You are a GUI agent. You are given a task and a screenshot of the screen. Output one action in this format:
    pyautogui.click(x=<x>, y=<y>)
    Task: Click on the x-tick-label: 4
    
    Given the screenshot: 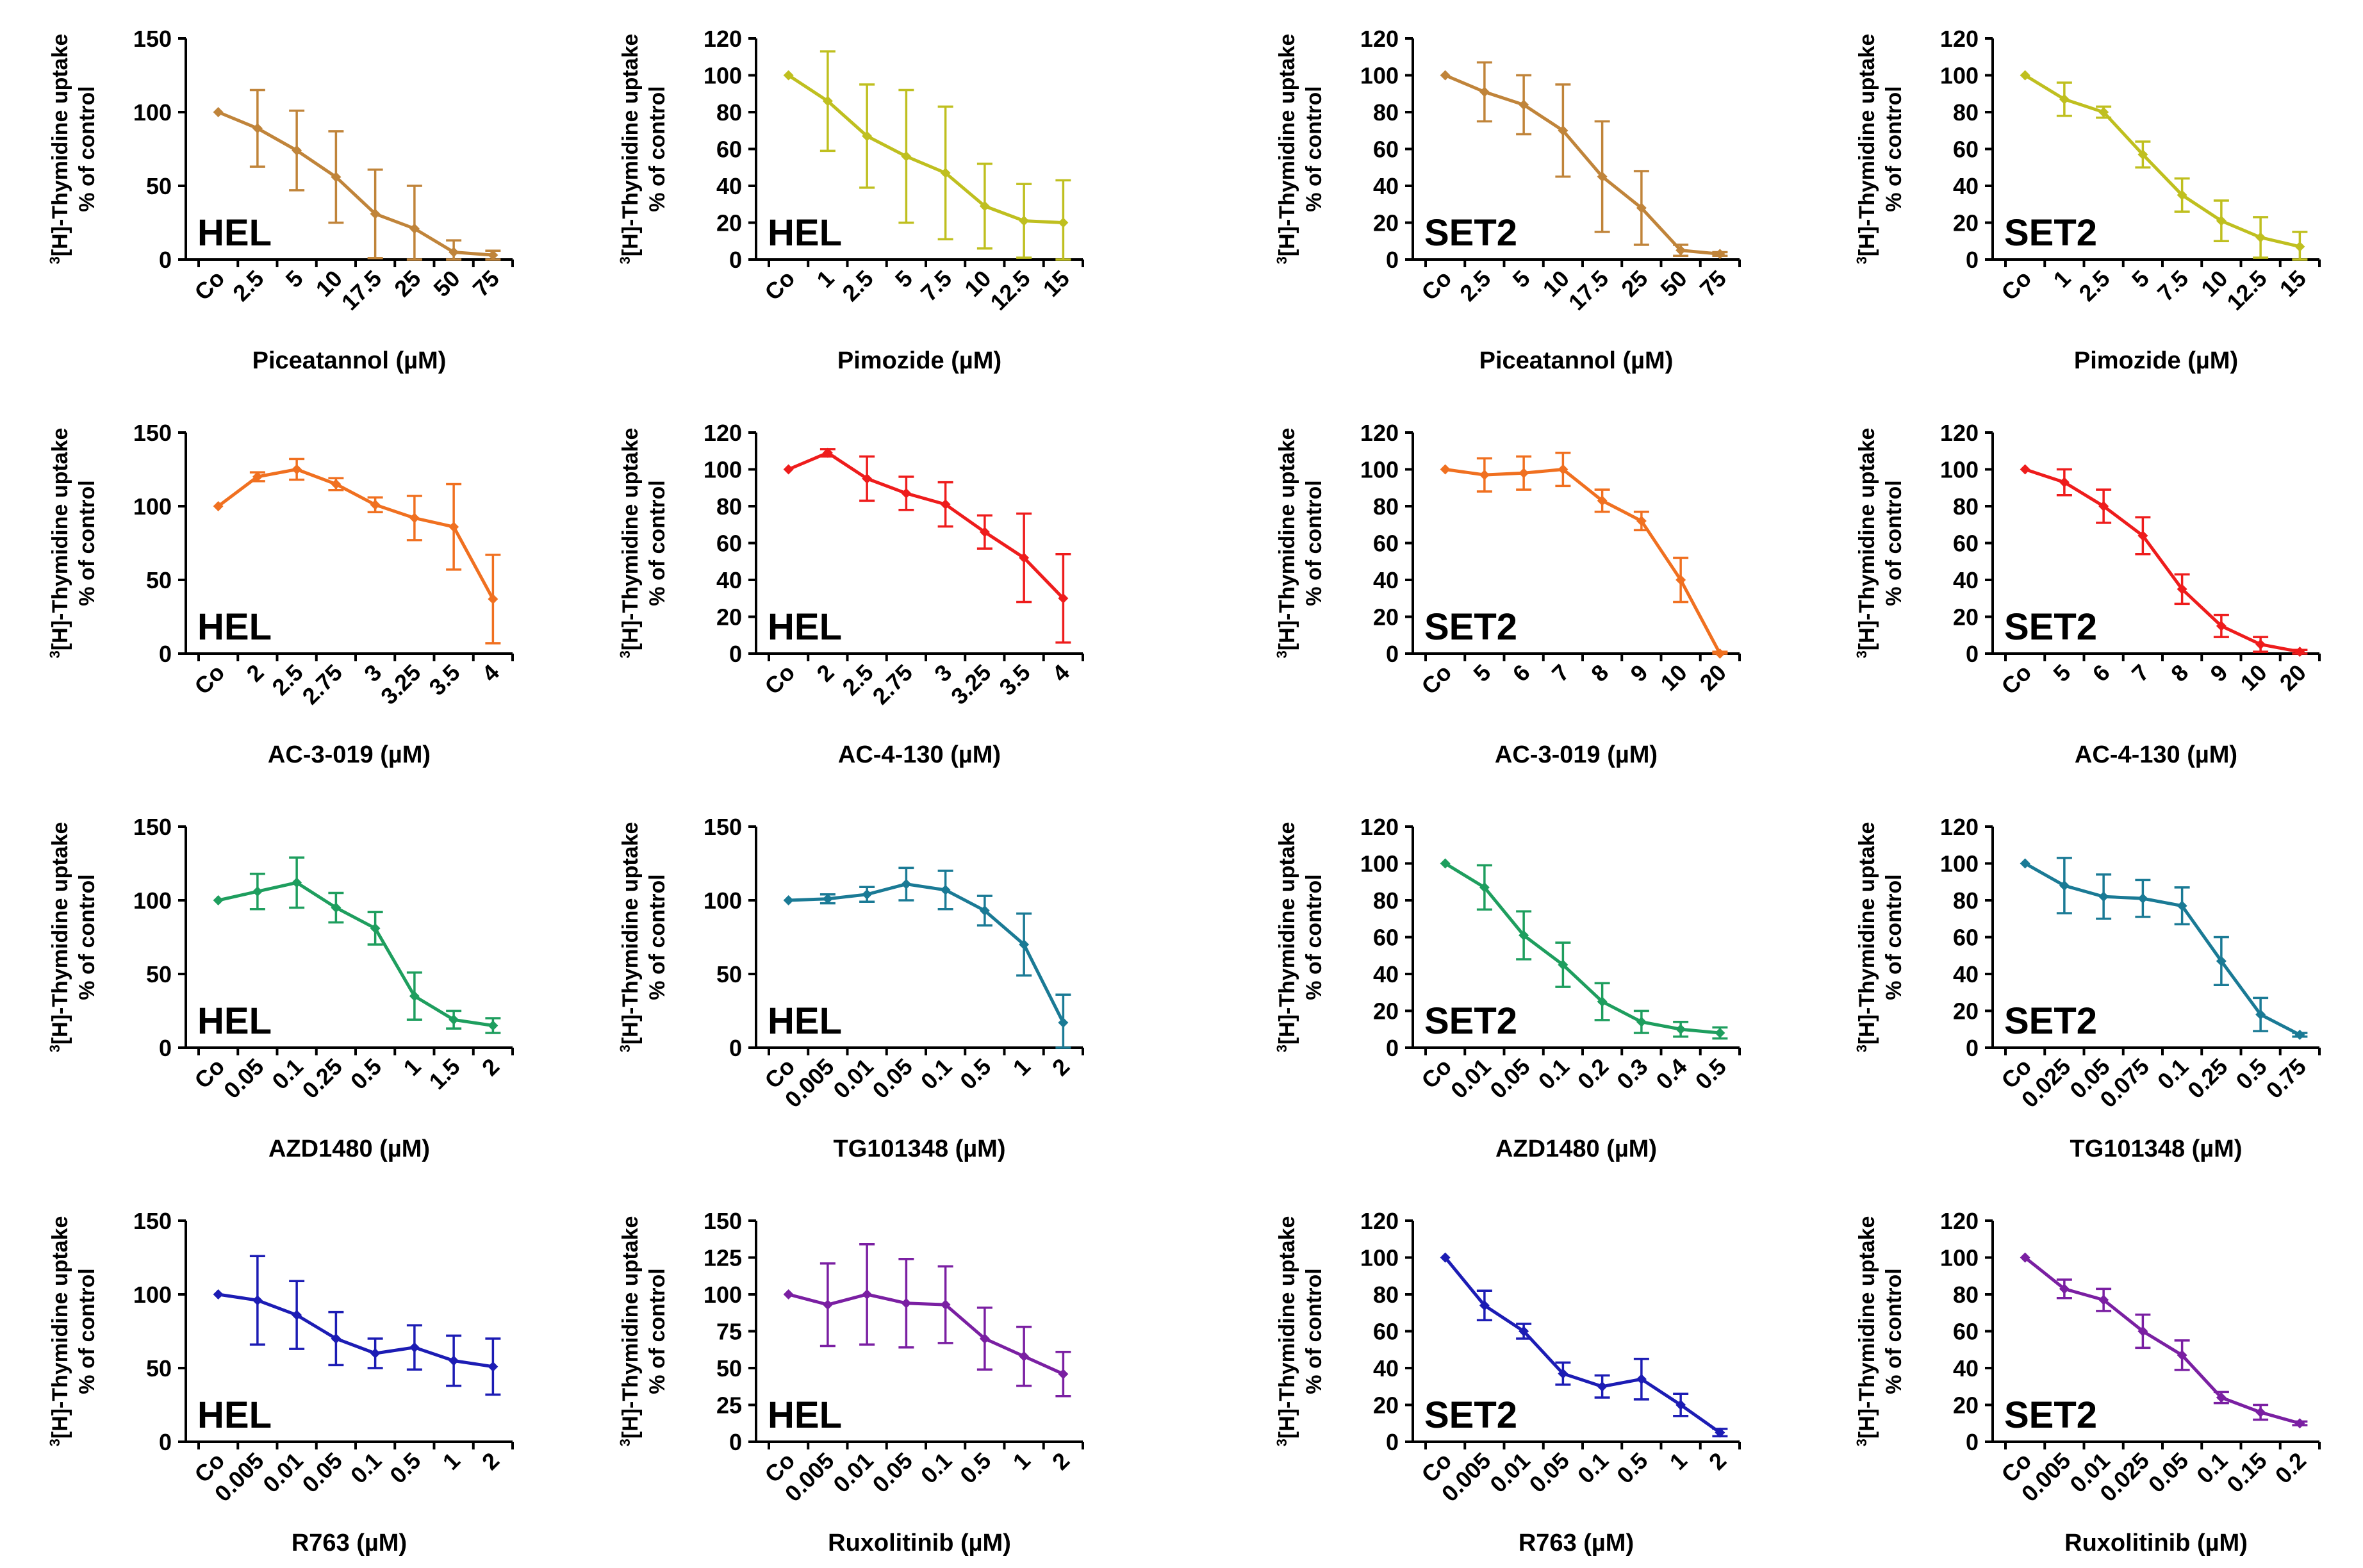 What is the action you would take?
    pyautogui.click(x=491, y=673)
    